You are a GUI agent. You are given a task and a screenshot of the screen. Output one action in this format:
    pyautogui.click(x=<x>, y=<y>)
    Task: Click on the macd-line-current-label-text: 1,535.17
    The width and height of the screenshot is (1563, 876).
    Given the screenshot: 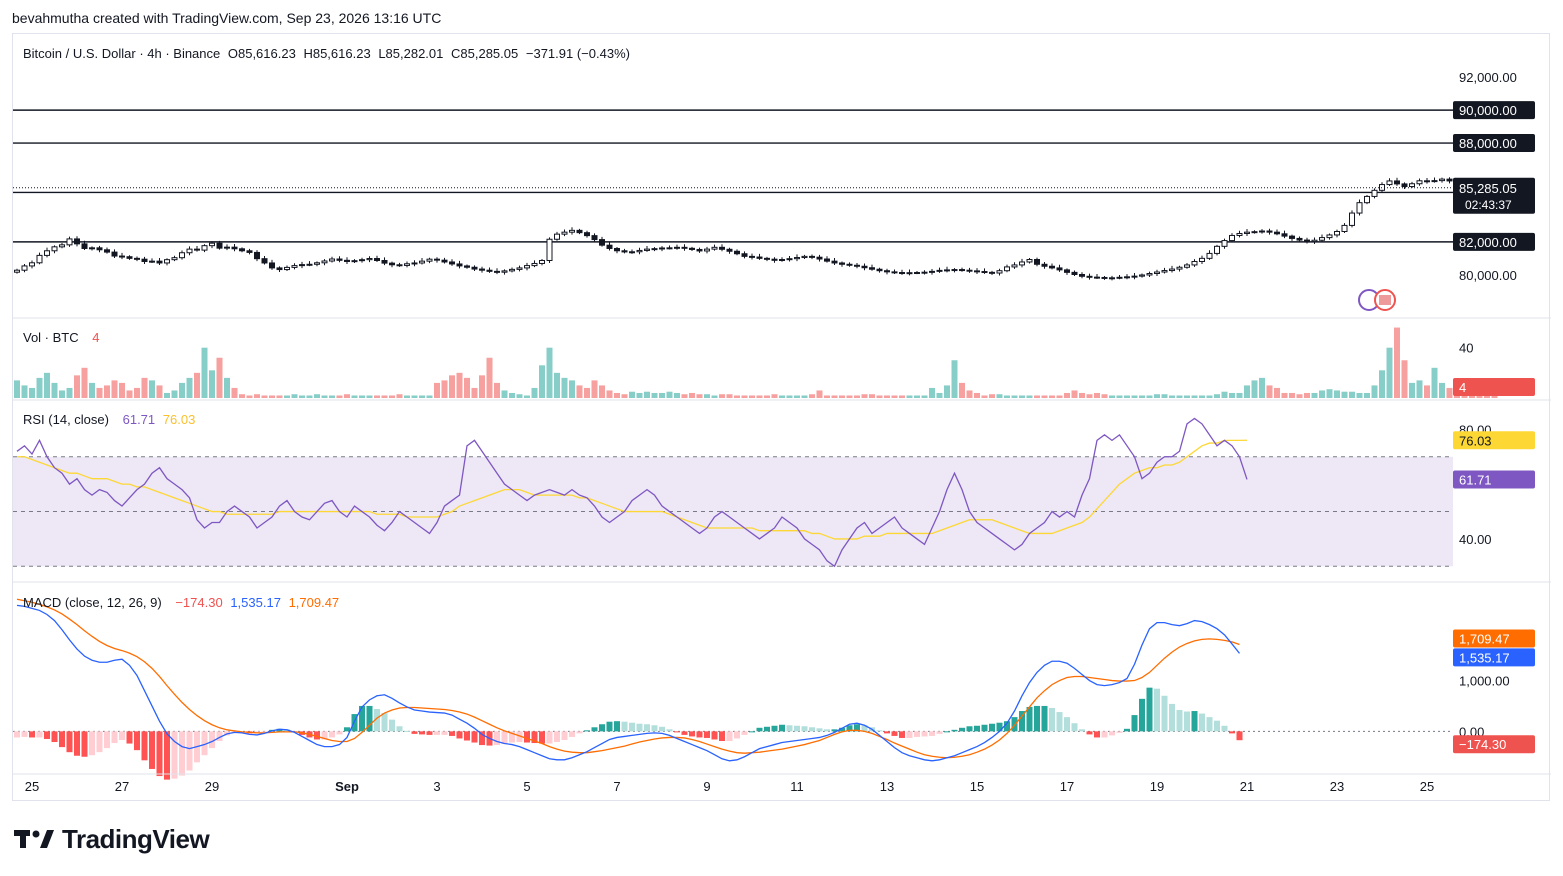 What is the action you would take?
    pyautogui.click(x=1484, y=657)
    